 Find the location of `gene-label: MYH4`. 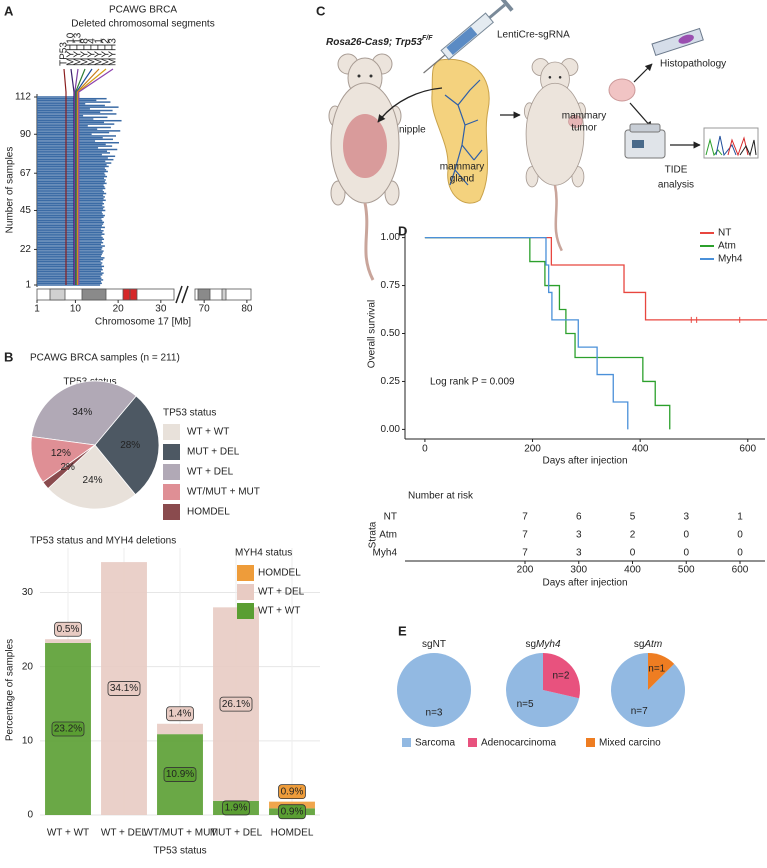

gene-label: MYH4 is located at coordinates (92, 52).